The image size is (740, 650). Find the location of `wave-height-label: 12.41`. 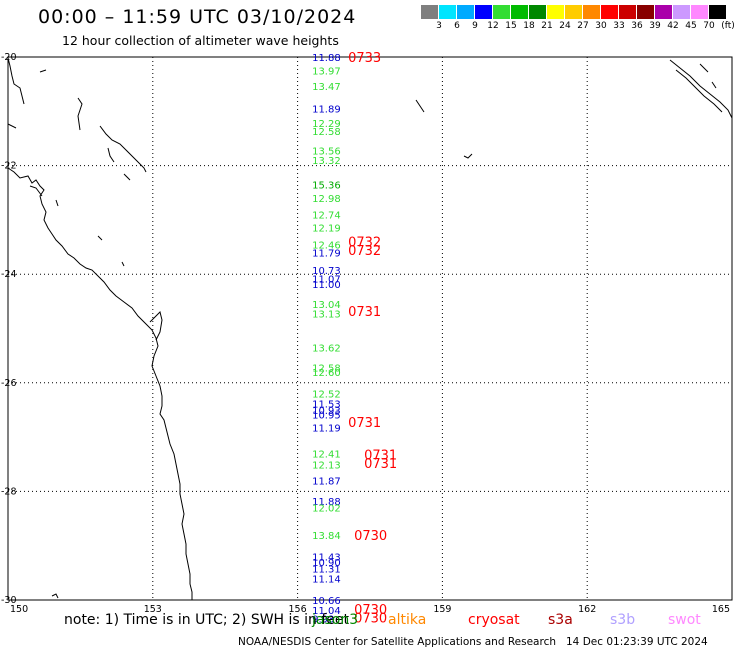

wave-height-label: 12.41 is located at coordinates (326, 454).